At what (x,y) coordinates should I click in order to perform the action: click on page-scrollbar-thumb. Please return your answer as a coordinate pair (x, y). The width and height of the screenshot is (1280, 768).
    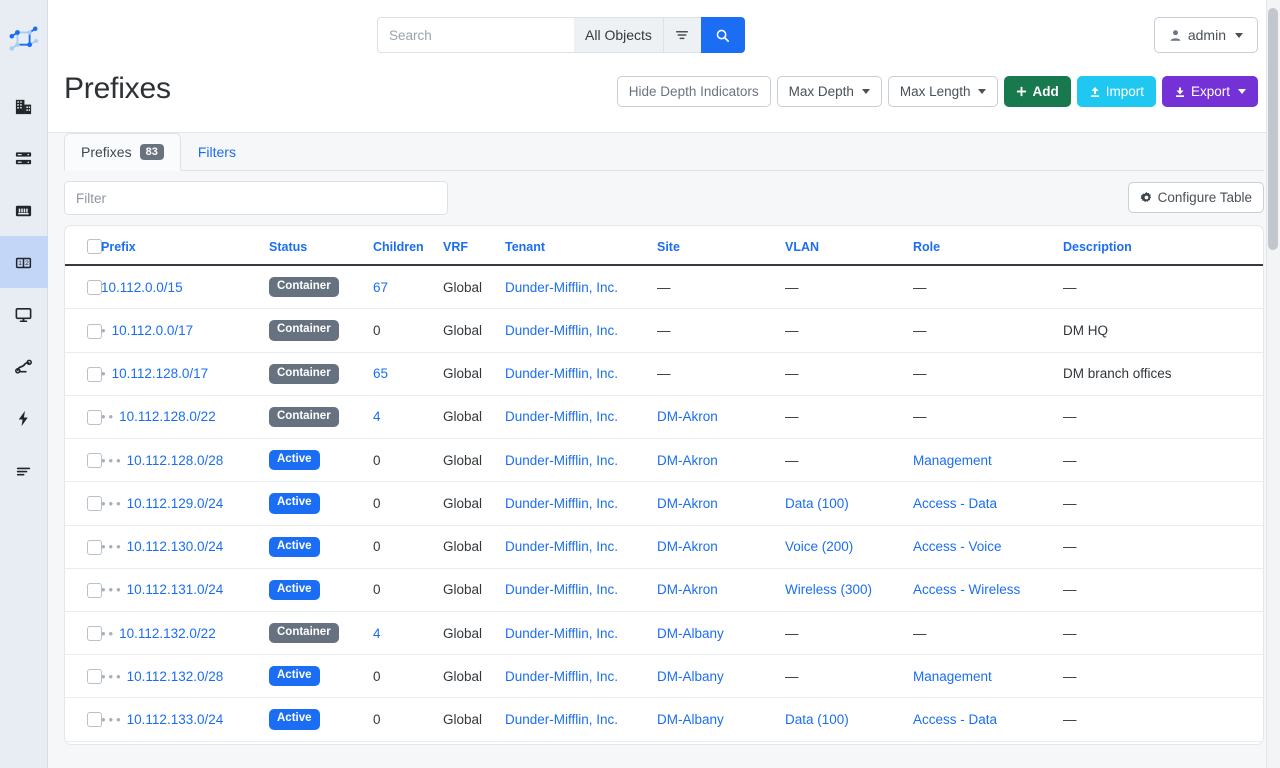
    Looking at the image, I should click on (1273, 129).